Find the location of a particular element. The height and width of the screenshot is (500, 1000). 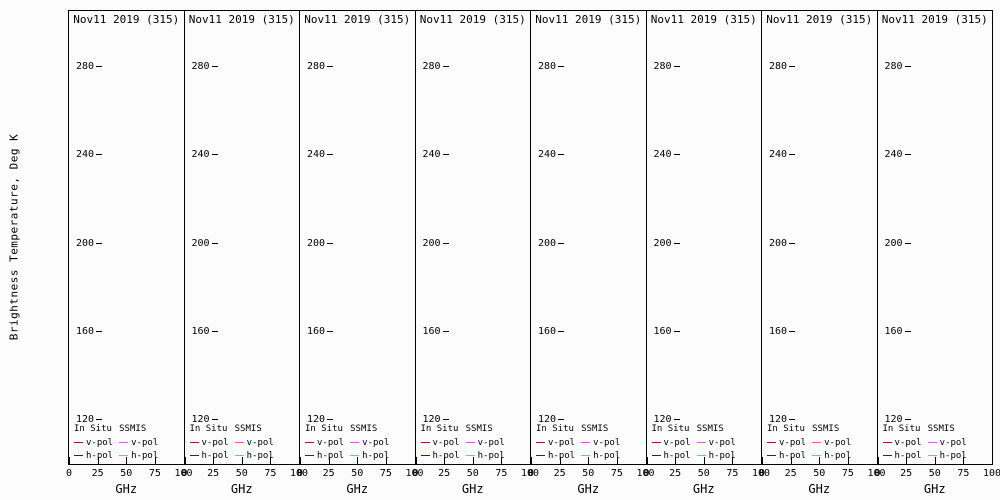

legend: In Situ v-pol h-pol SSMIS v-pol h-pol is located at coordinates (705, 442).